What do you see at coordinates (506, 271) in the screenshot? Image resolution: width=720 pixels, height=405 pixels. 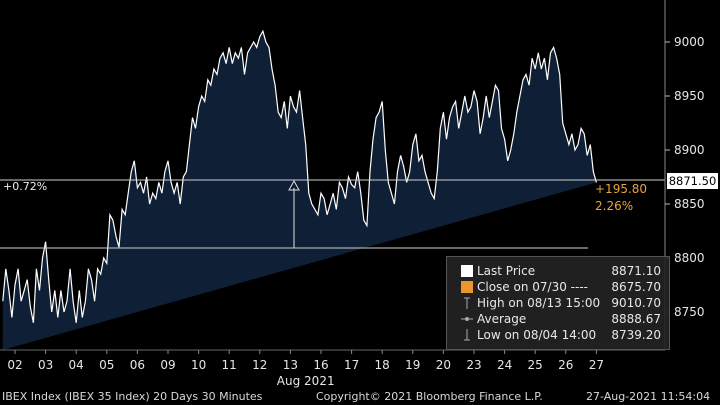 I see `legend-label: Last Price` at bounding box center [506, 271].